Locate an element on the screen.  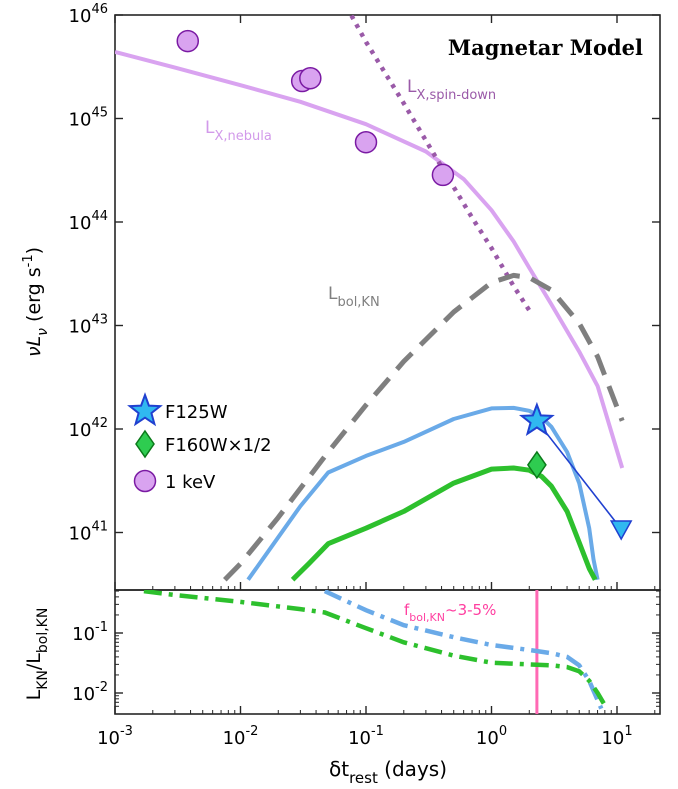
y-tick-label-top-5: 1046 is located at coordinates (88, 14).